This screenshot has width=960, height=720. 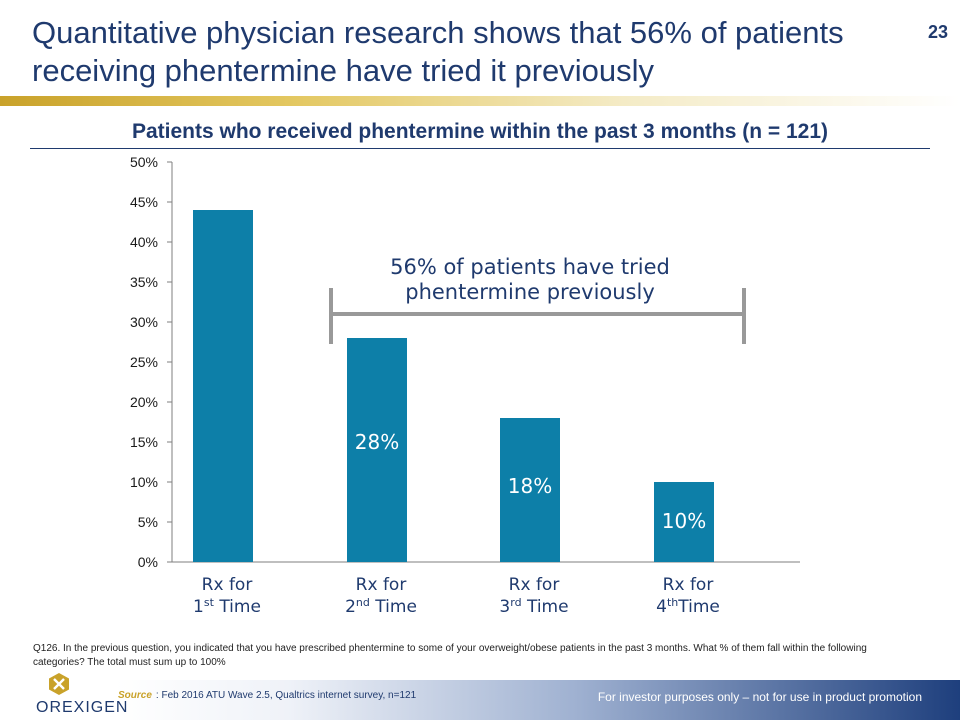 I want to click on x-category-label-ordinal: 4thTime, so click(x=688, y=607).